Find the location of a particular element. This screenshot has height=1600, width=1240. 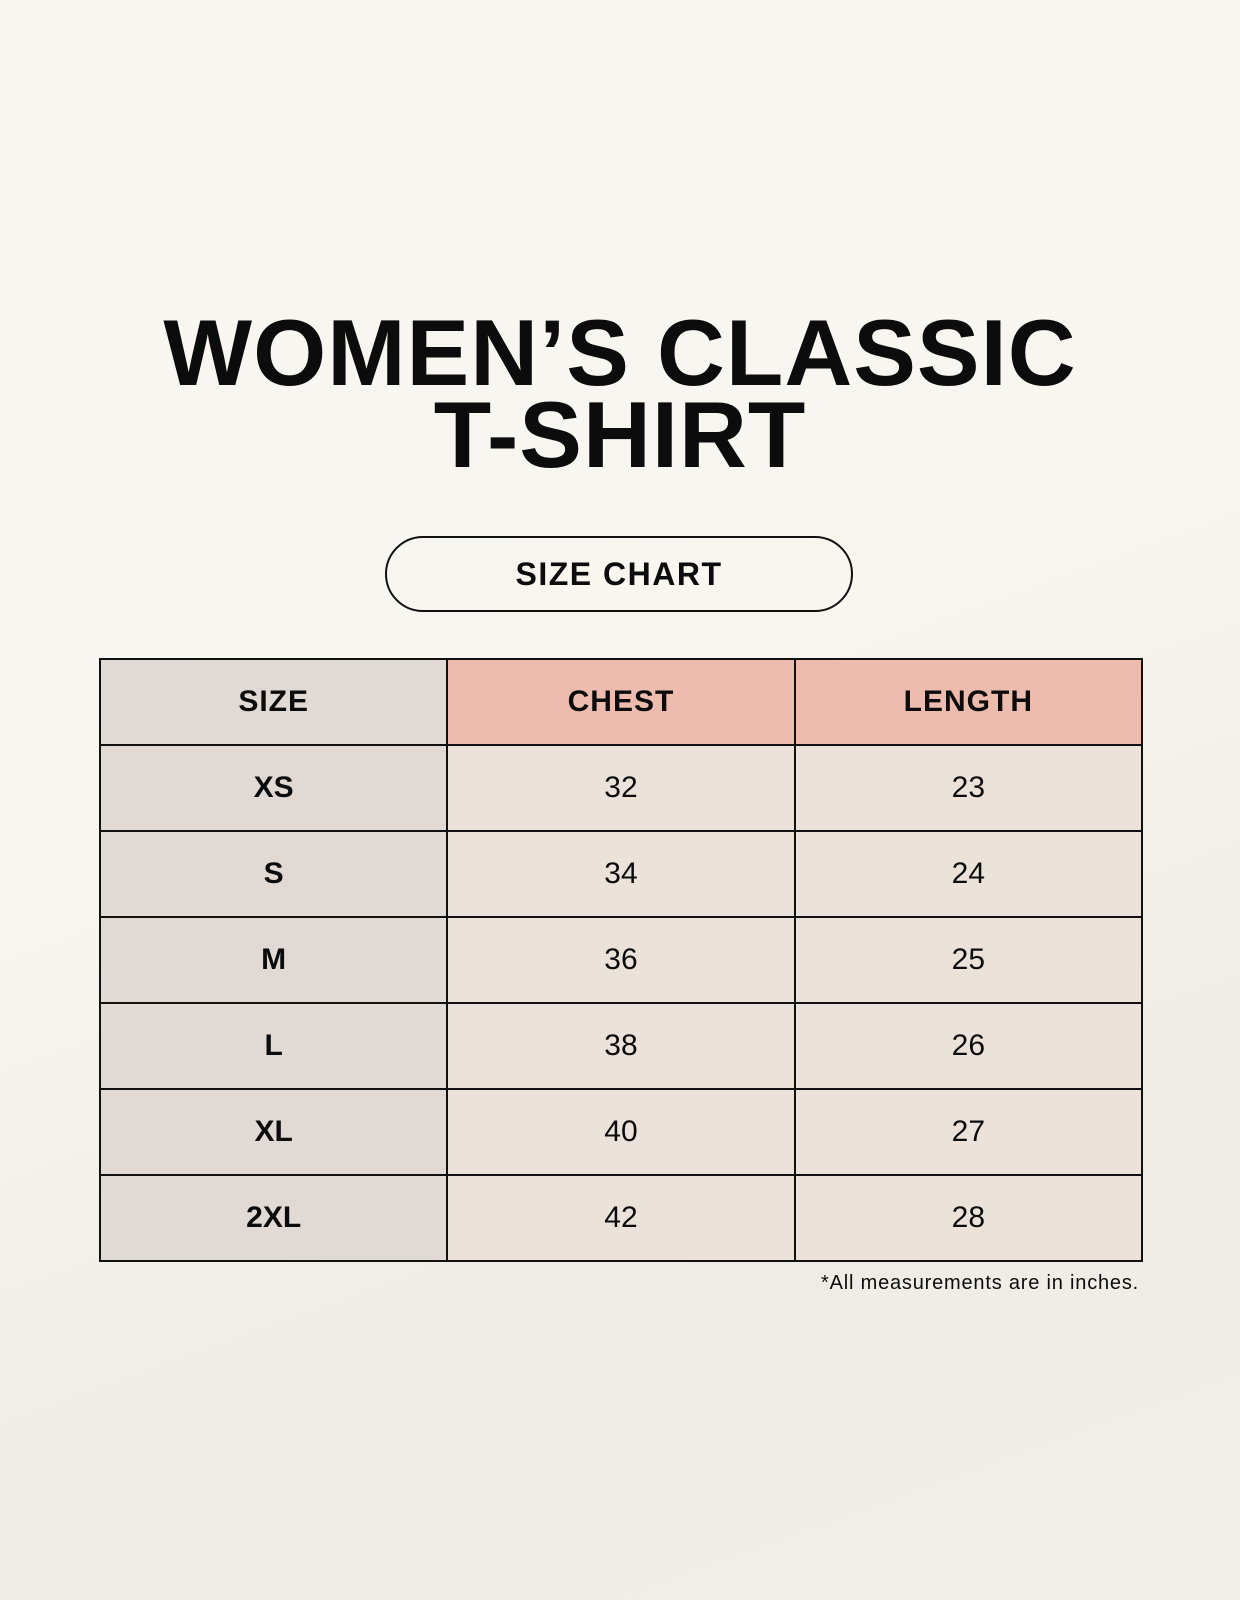

cell-length: 27 is located at coordinates (968, 1132).